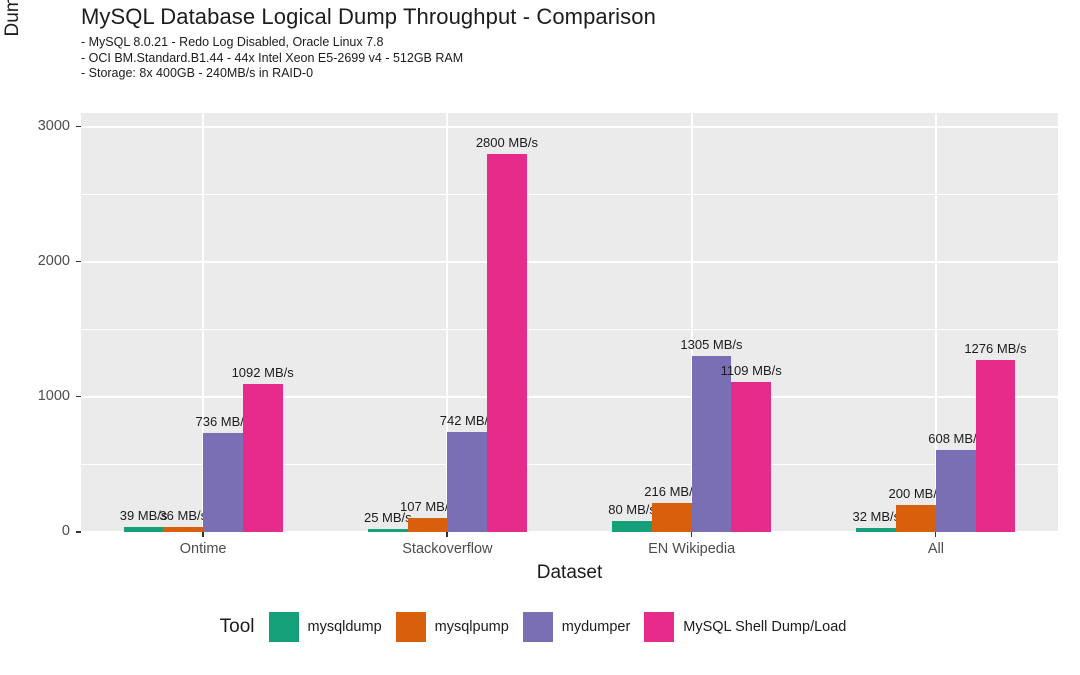  Describe the element at coordinates (692, 549) in the screenshot. I see `x-tick-label-en-wikipedia: EN Wikipedia` at that location.